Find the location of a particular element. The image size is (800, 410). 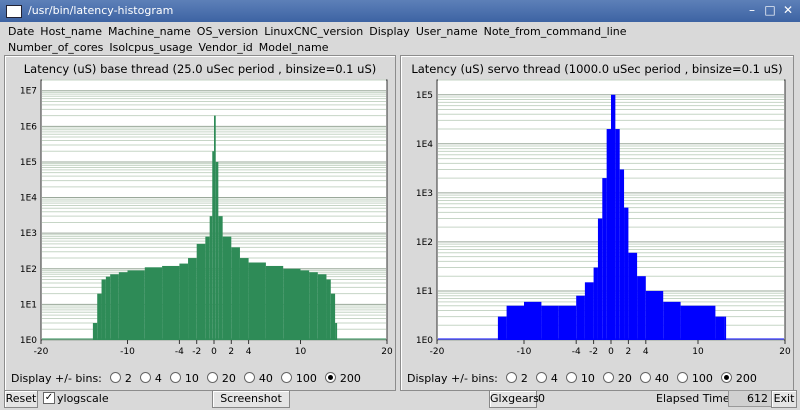

bins-label: Display +/- bins: is located at coordinates (56, 378).